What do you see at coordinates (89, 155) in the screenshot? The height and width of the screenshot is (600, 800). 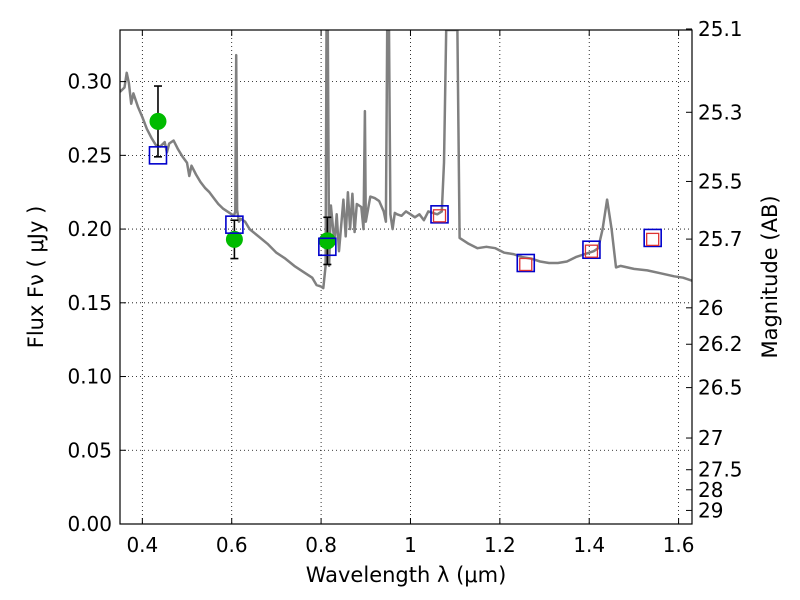 I see `y-tick-label: 0.25` at bounding box center [89, 155].